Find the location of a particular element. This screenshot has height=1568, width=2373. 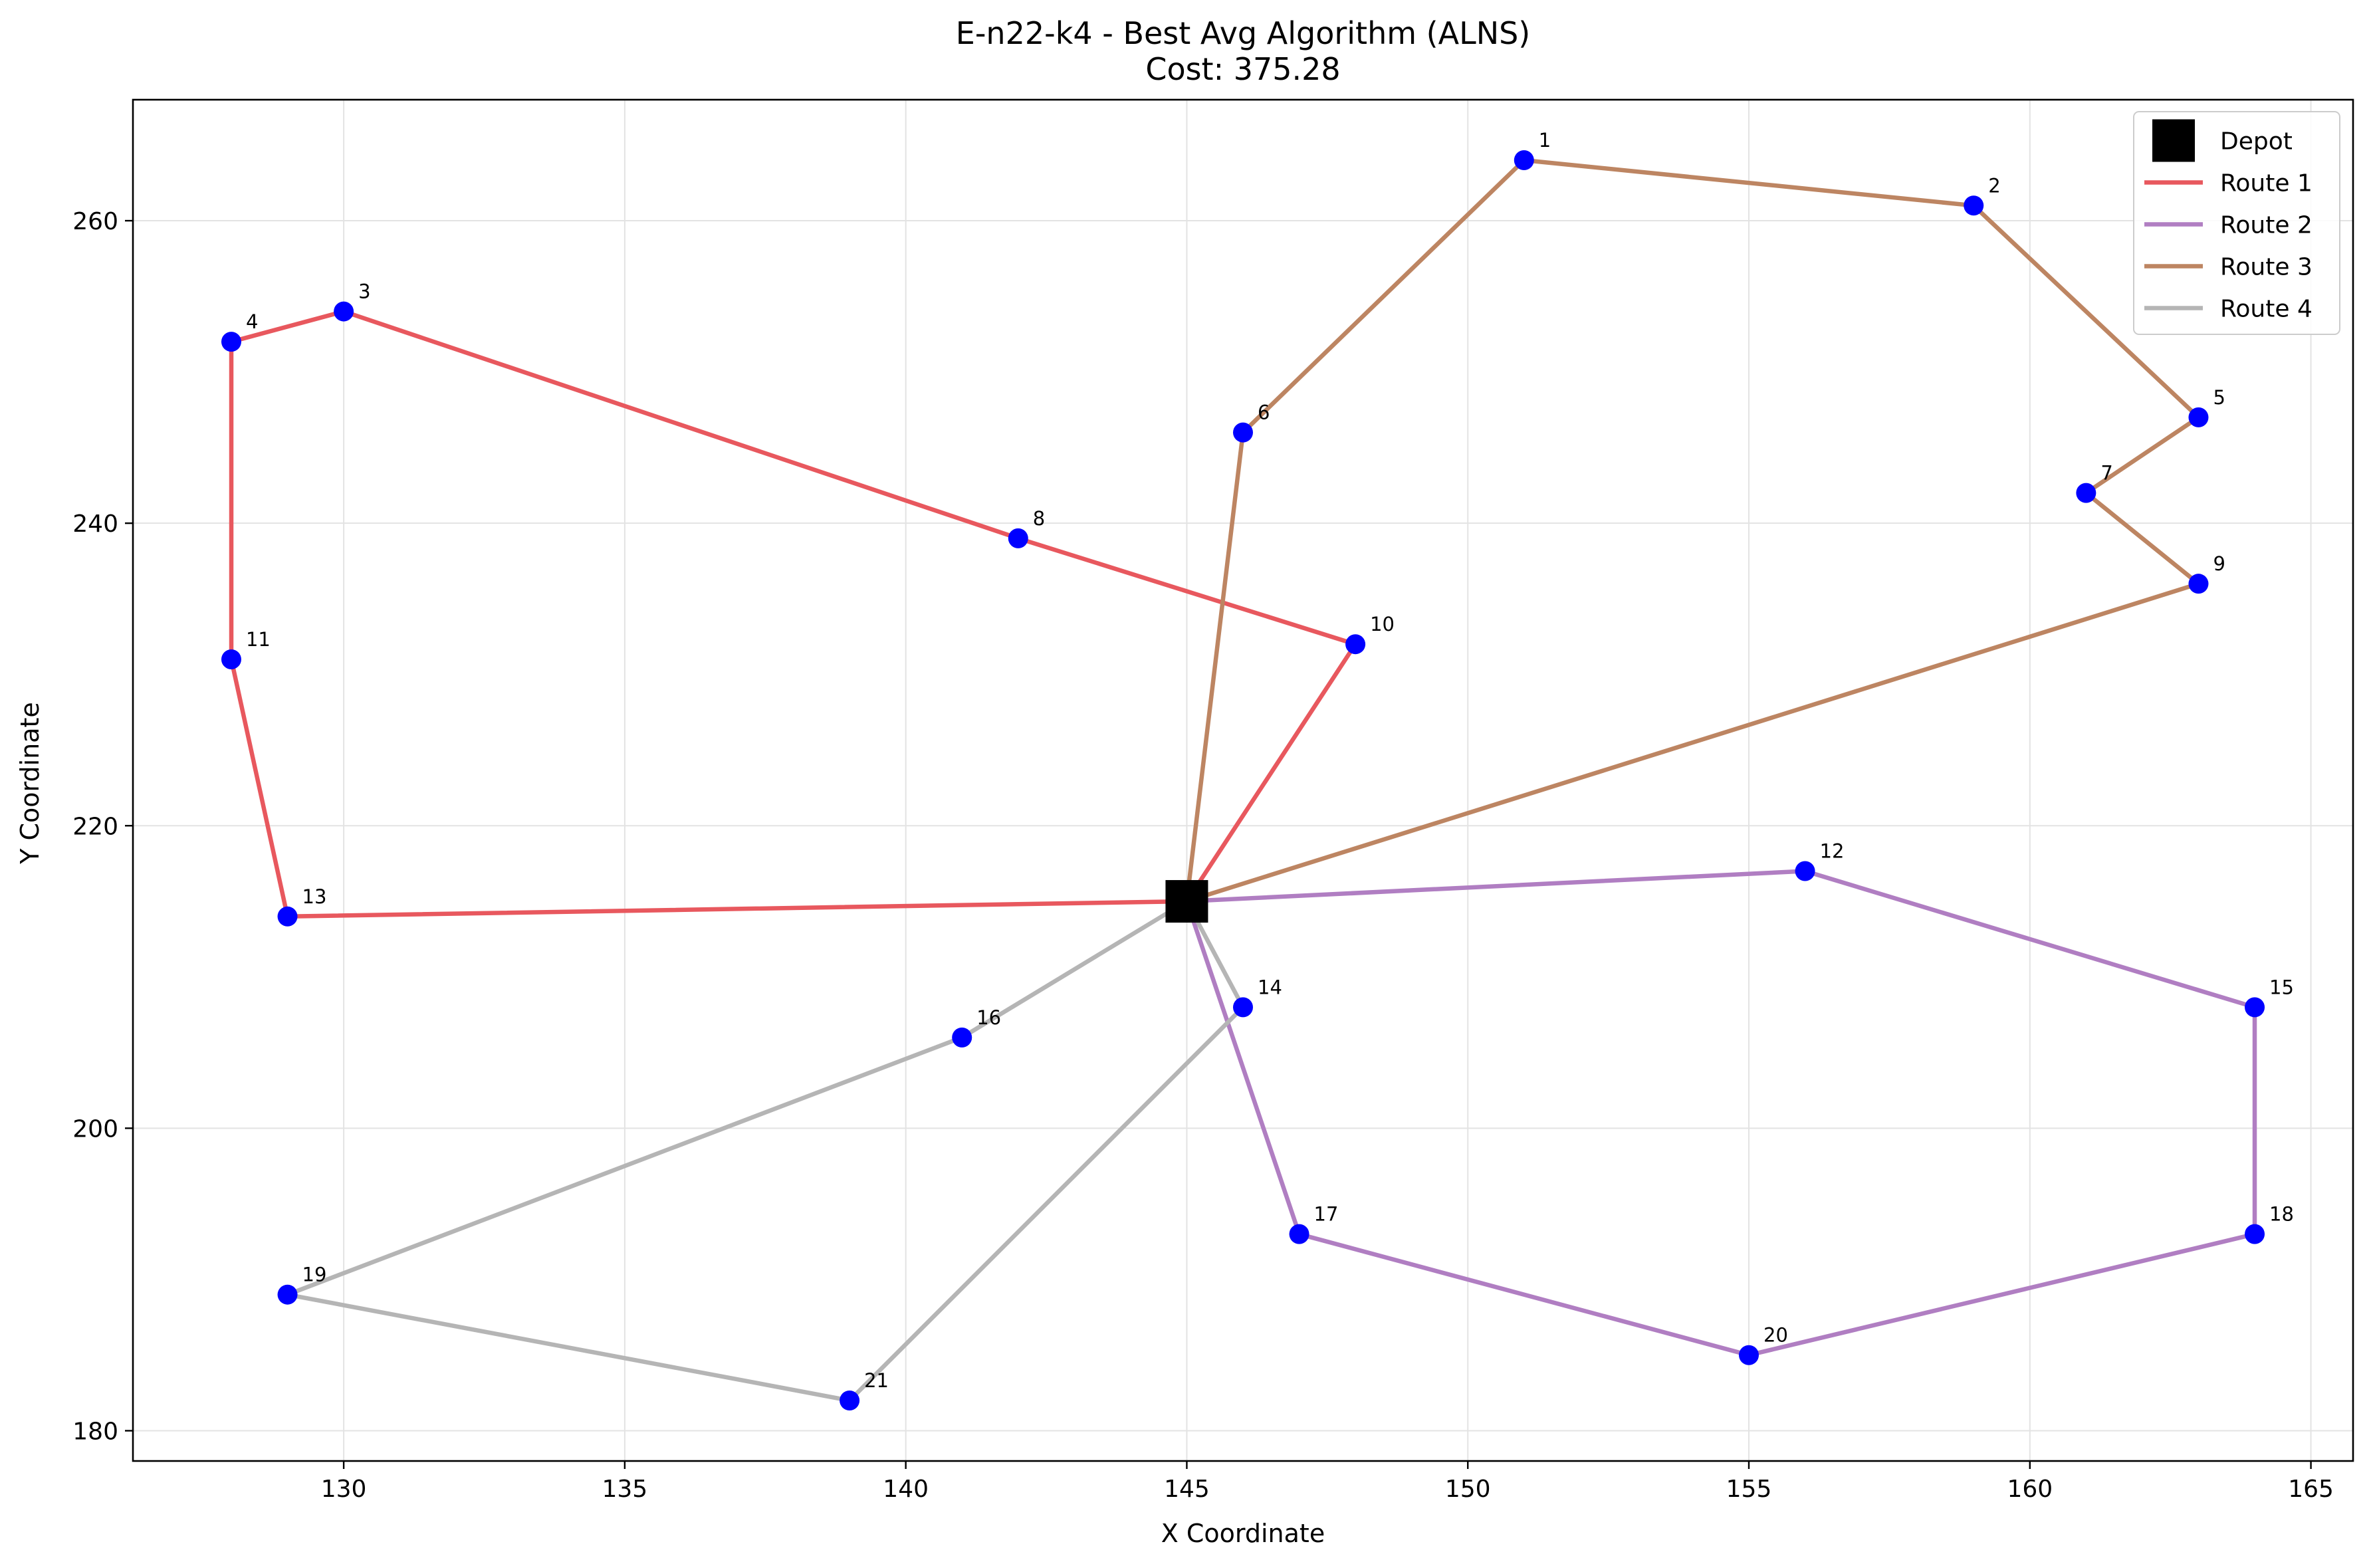

customer-label-7: 7 is located at coordinates (2106, 473).